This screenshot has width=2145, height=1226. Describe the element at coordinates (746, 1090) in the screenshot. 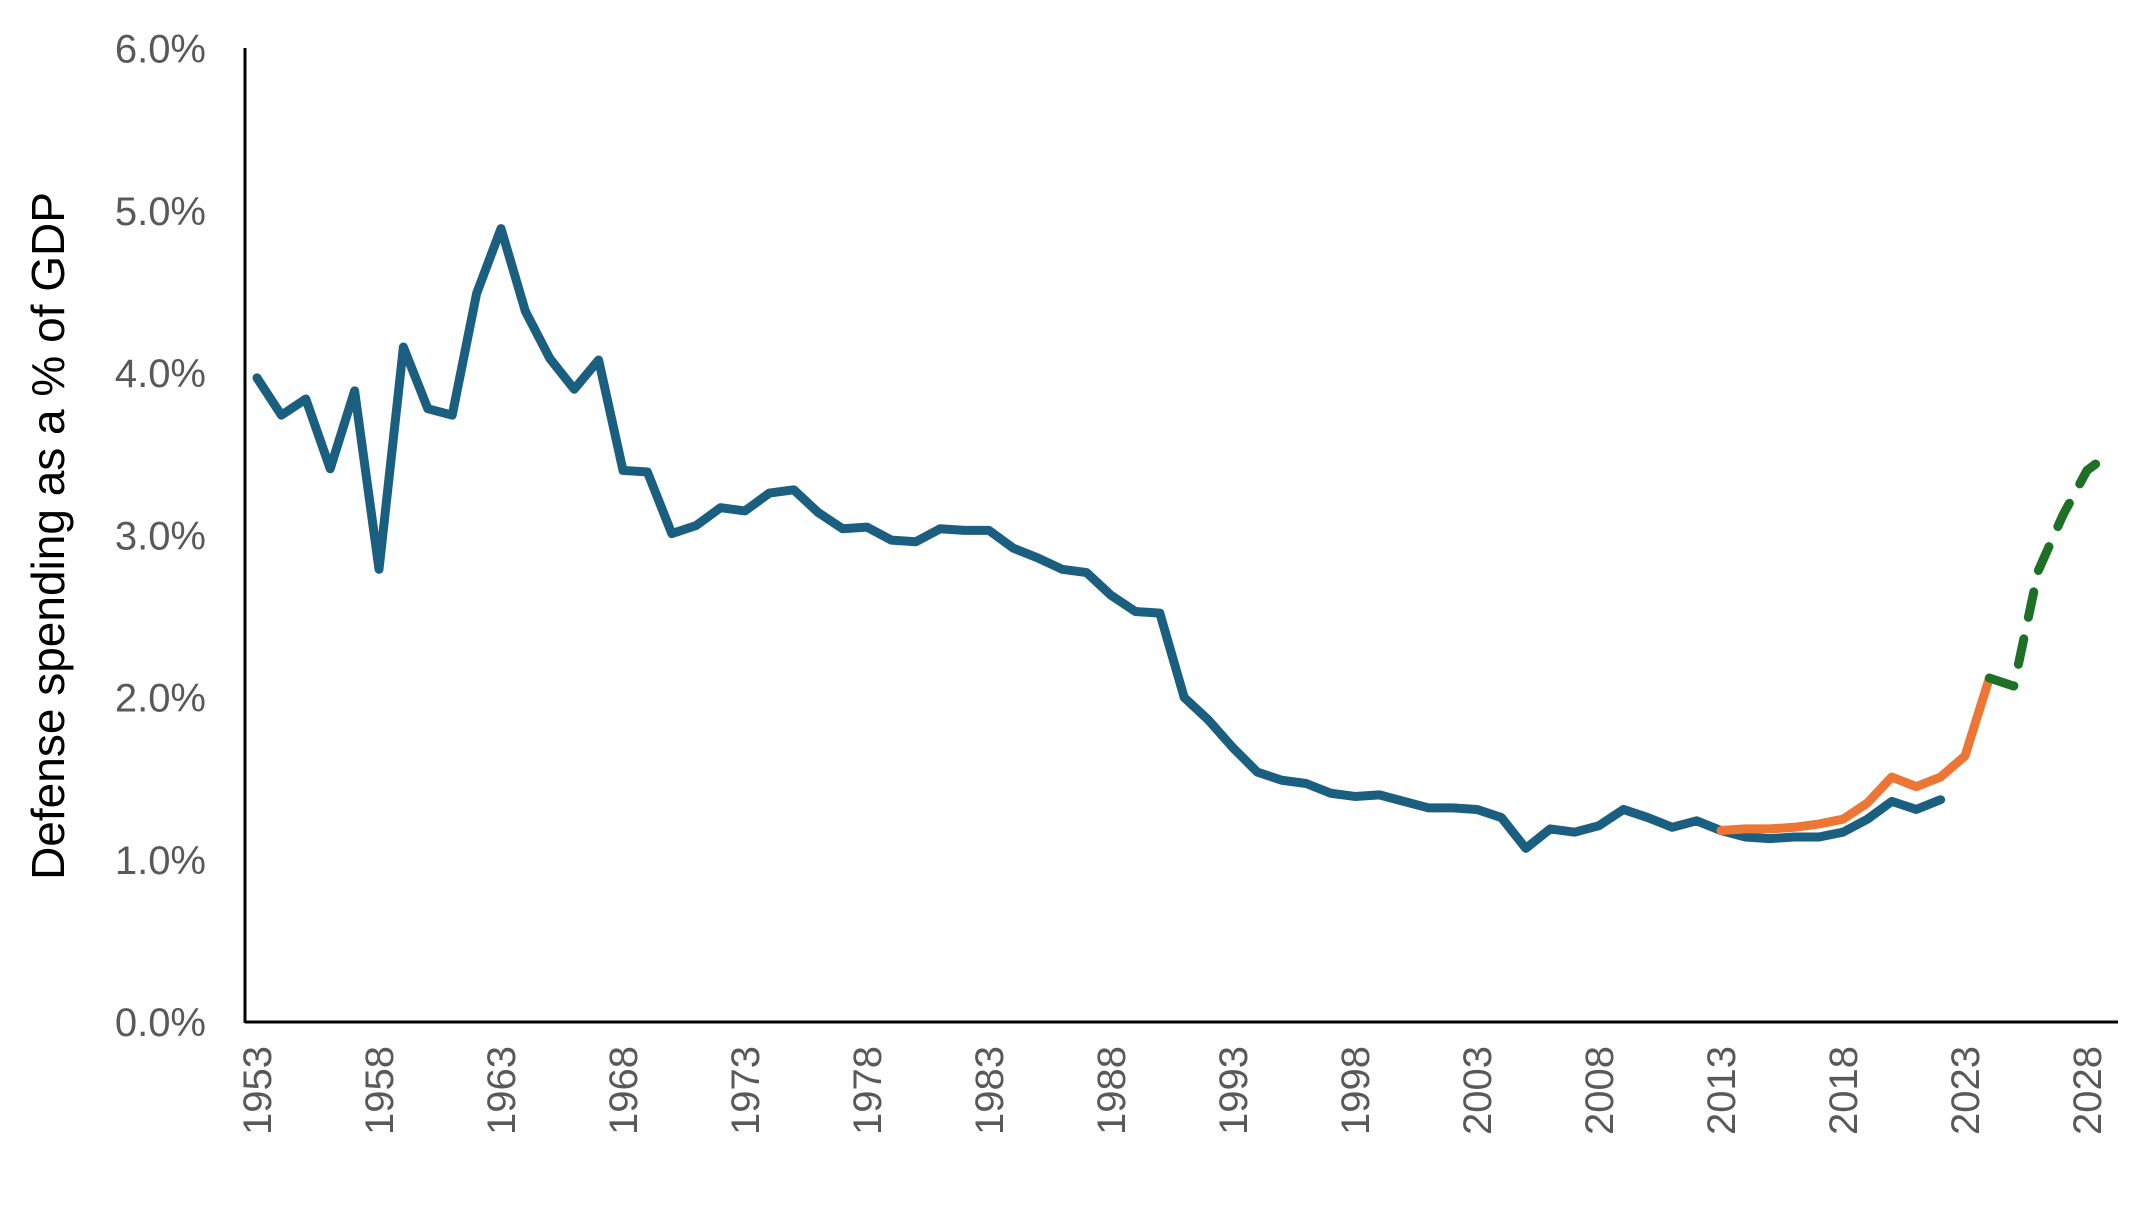

I see `x-tick-label: 1973` at that location.